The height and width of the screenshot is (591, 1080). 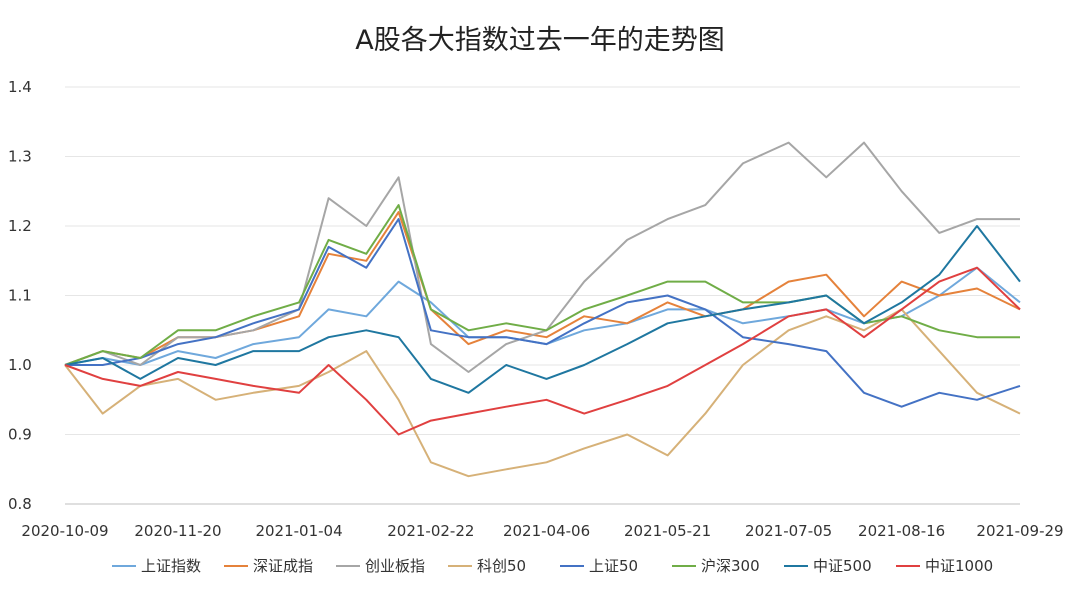 What do you see at coordinates (395, 566) in the screenshot?
I see `legend-label: 创业板指` at bounding box center [395, 566].